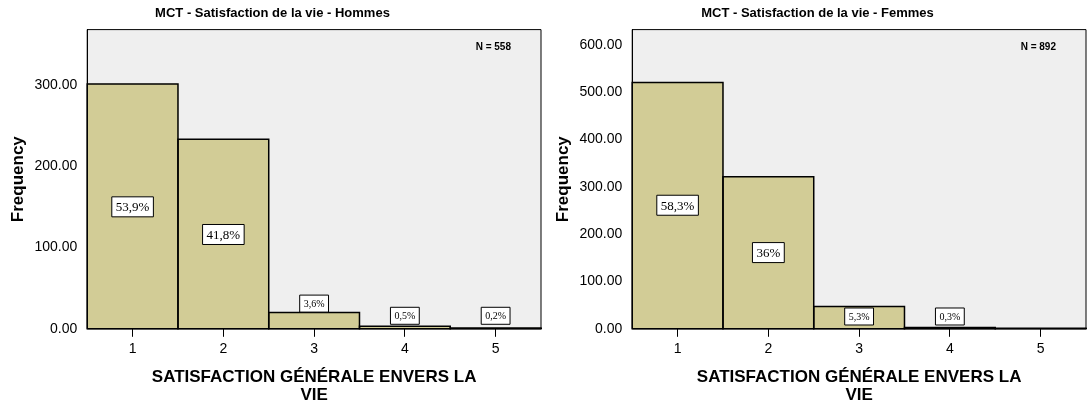 Image resolution: width=1090 pixels, height=411 pixels. I want to click on y-tick-label: 500.00, so click(601, 90).